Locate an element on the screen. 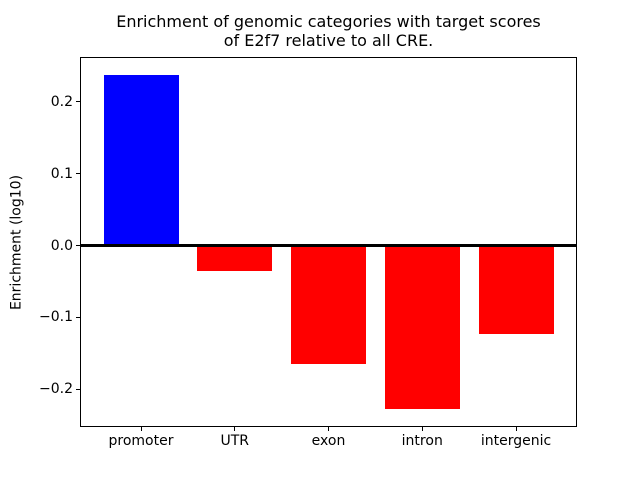 The image size is (640, 480). bar-exon is located at coordinates (328, 305).